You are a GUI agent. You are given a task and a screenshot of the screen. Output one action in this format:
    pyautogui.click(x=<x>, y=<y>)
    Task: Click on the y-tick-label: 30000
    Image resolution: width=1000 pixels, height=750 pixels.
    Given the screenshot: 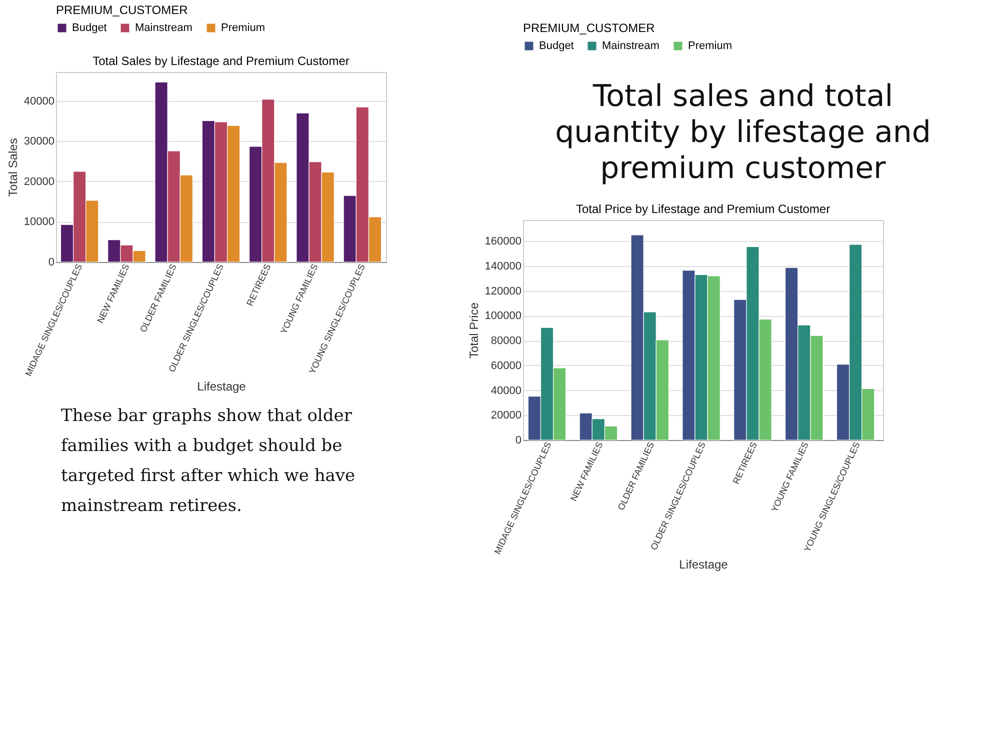 What is the action you would take?
    pyautogui.click(x=39, y=142)
    